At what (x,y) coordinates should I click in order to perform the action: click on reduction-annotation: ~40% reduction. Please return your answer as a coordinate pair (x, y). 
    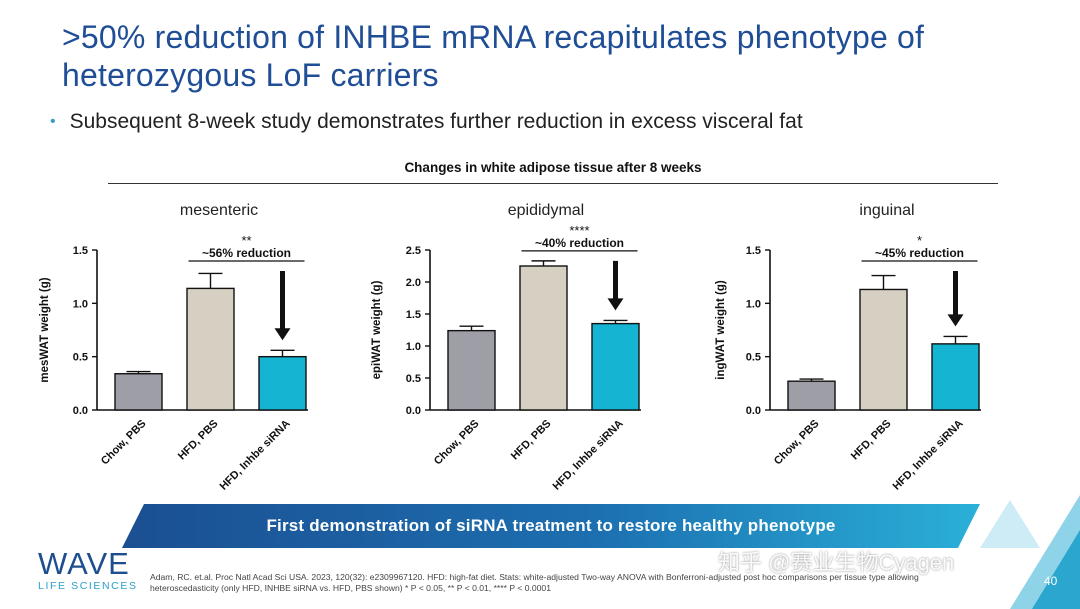
    Looking at the image, I should click on (579, 243).